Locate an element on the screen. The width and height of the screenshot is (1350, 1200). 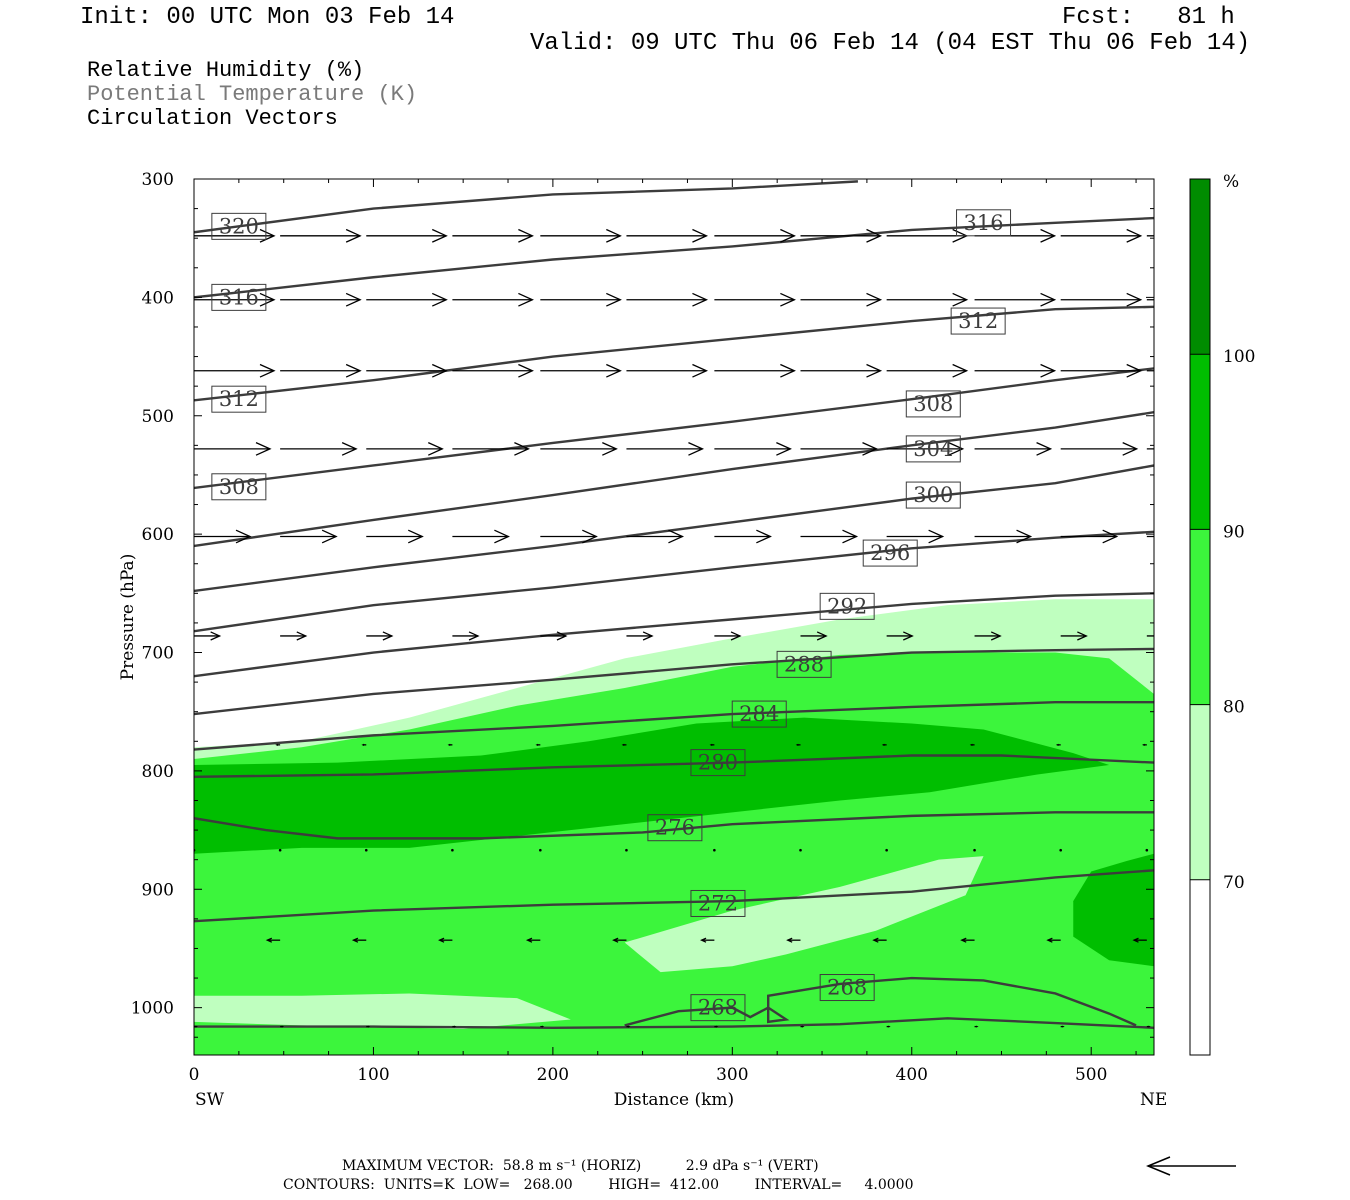
colorbar-label: 70 is located at coordinates (1234, 883).